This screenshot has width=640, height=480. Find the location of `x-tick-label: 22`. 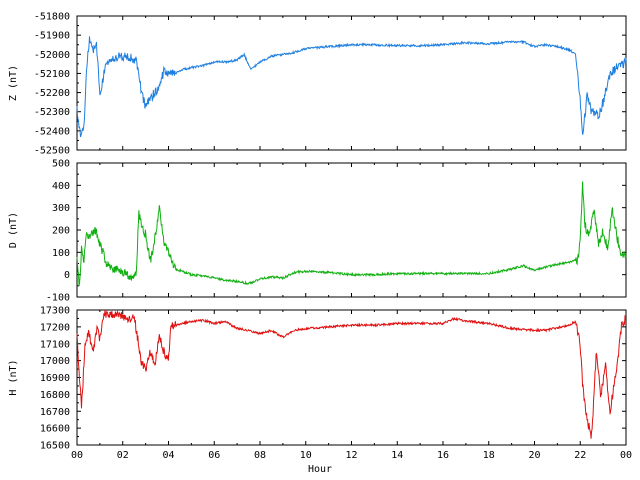

x-tick-label: 22 is located at coordinates (580, 455).